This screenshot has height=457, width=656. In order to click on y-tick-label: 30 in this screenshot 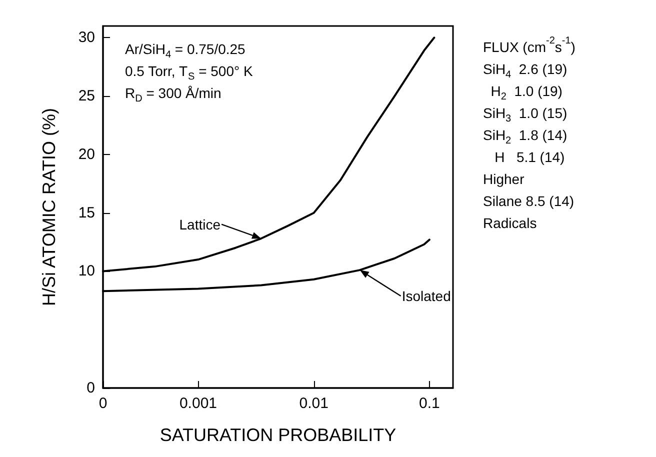, I will do `click(86, 37)`.